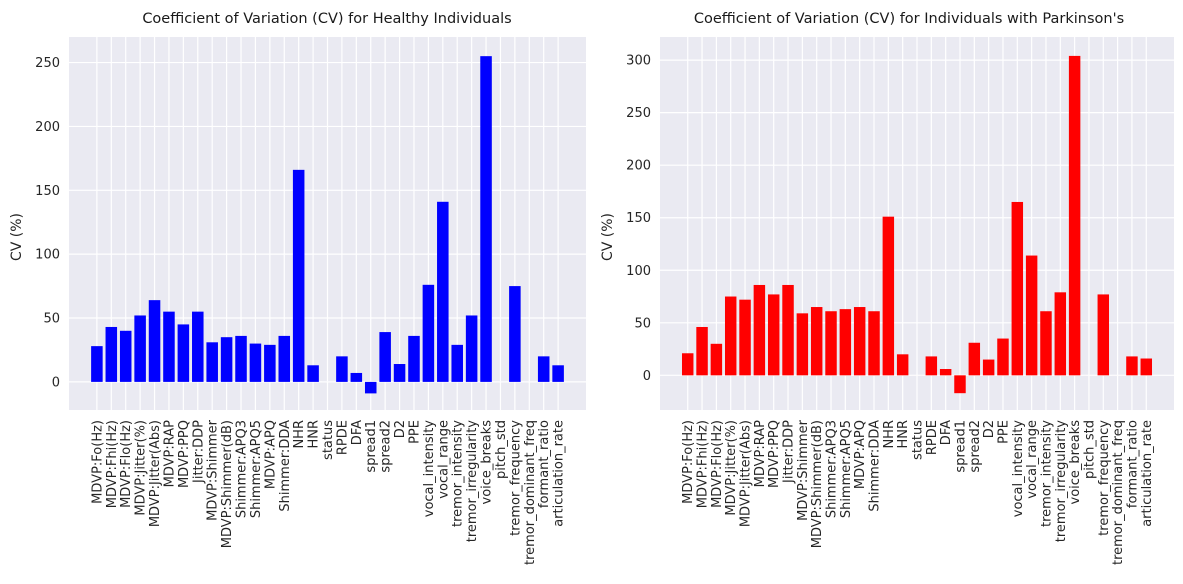  Describe the element at coordinates (47, 191) in the screenshot. I see `healthy-ytick-label: 150` at that location.